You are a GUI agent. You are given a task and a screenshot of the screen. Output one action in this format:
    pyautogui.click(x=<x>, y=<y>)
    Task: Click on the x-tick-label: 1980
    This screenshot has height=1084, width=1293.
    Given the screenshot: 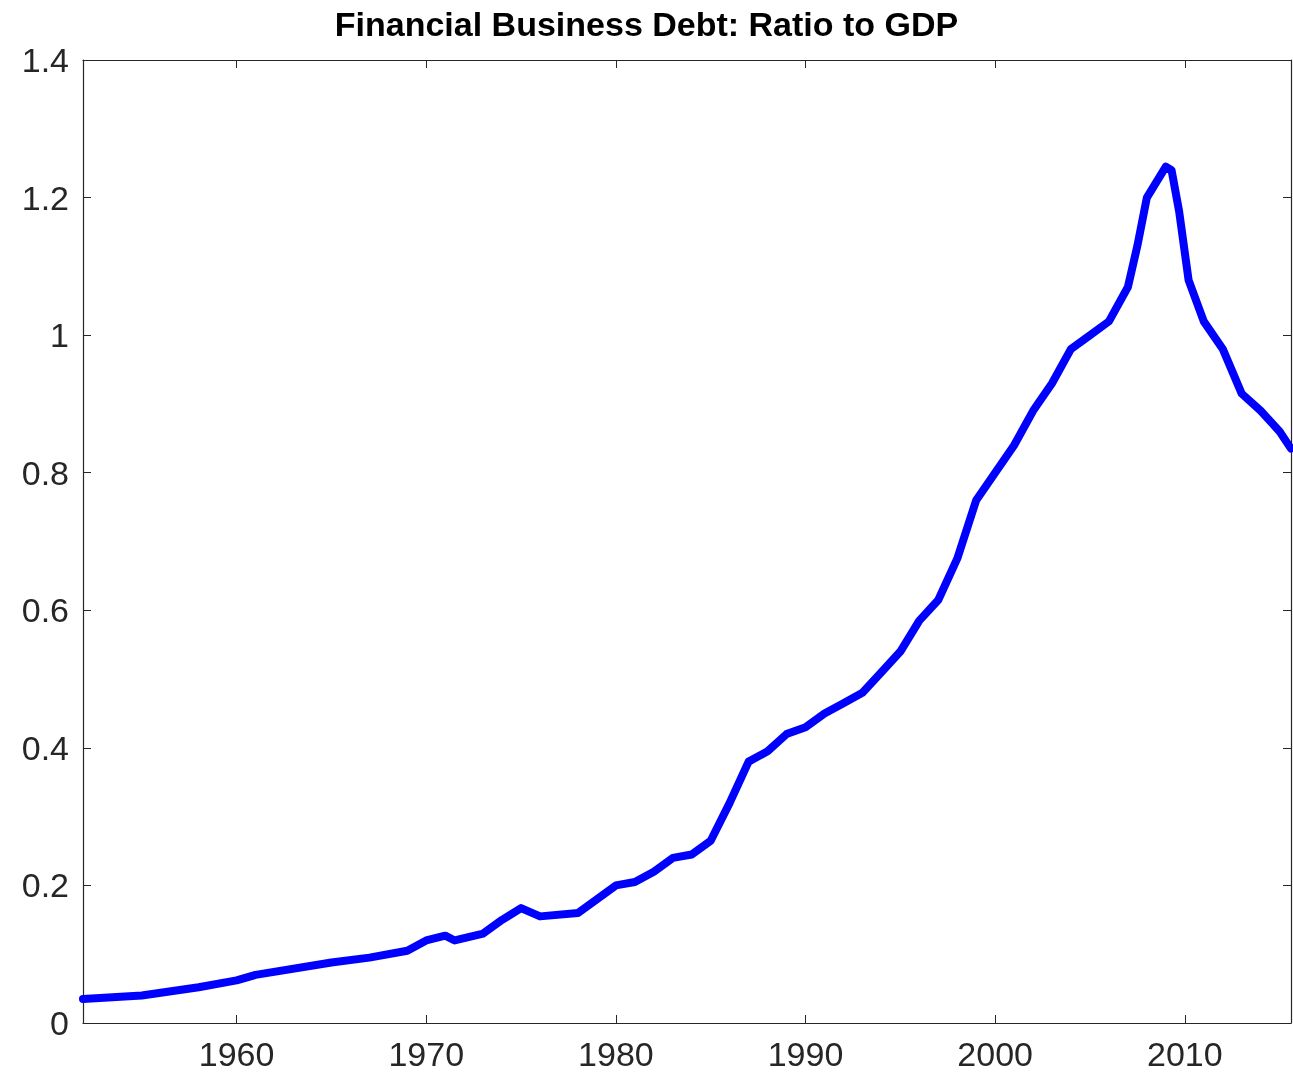 What is the action you would take?
    pyautogui.click(x=616, y=1054)
    